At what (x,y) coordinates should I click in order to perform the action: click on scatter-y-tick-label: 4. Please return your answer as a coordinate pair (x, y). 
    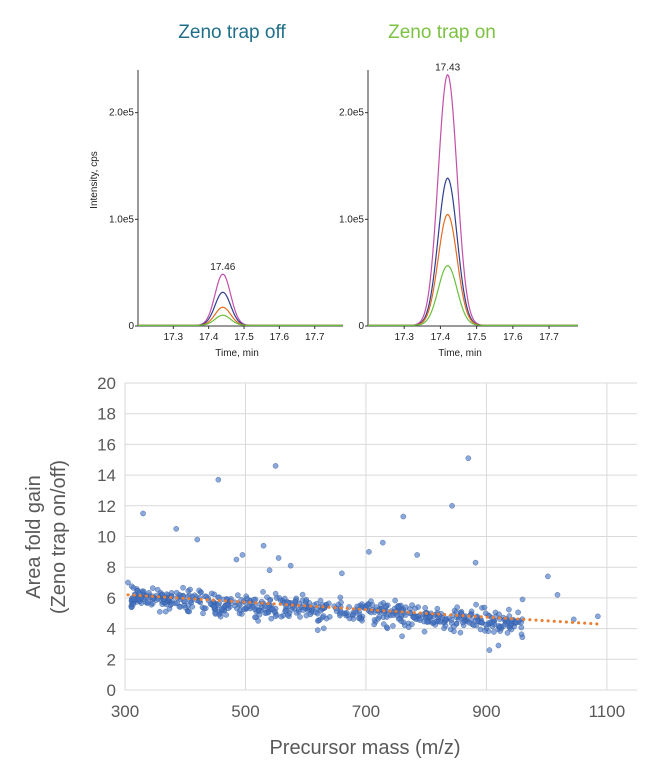
    Looking at the image, I should click on (111, 629).